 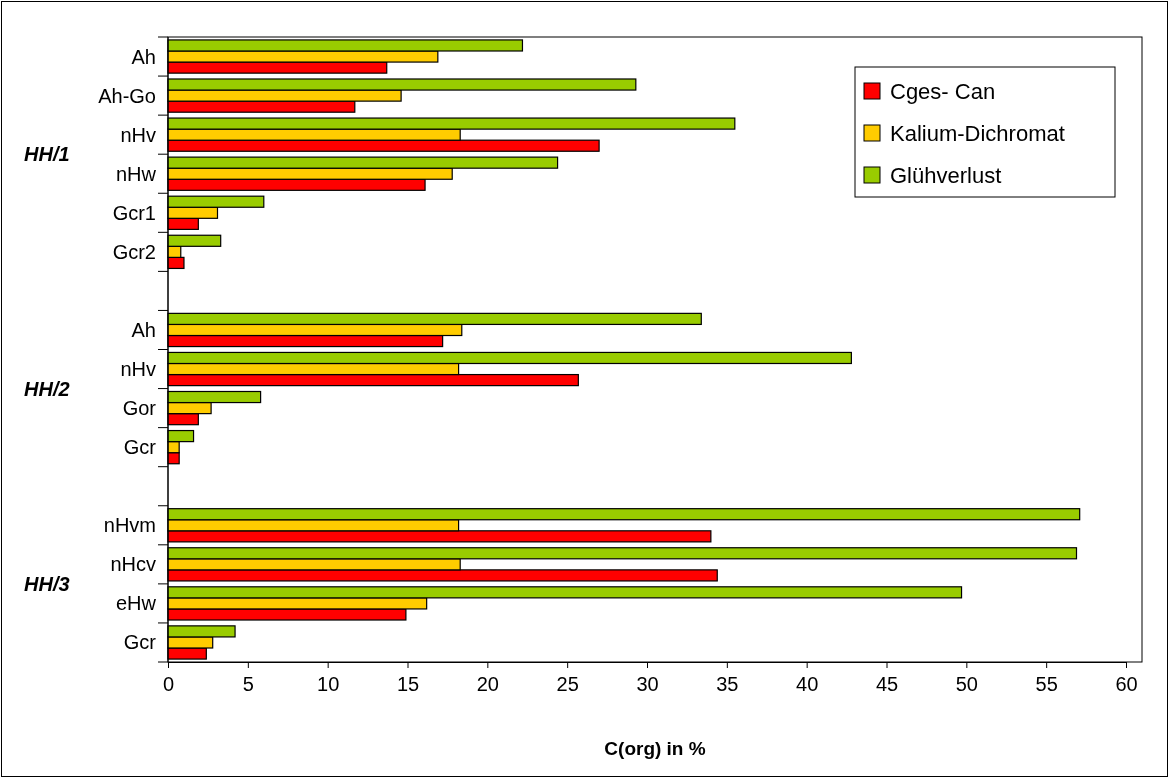 I want to click on x-tick-label: 0, so click(x=168, y=684).